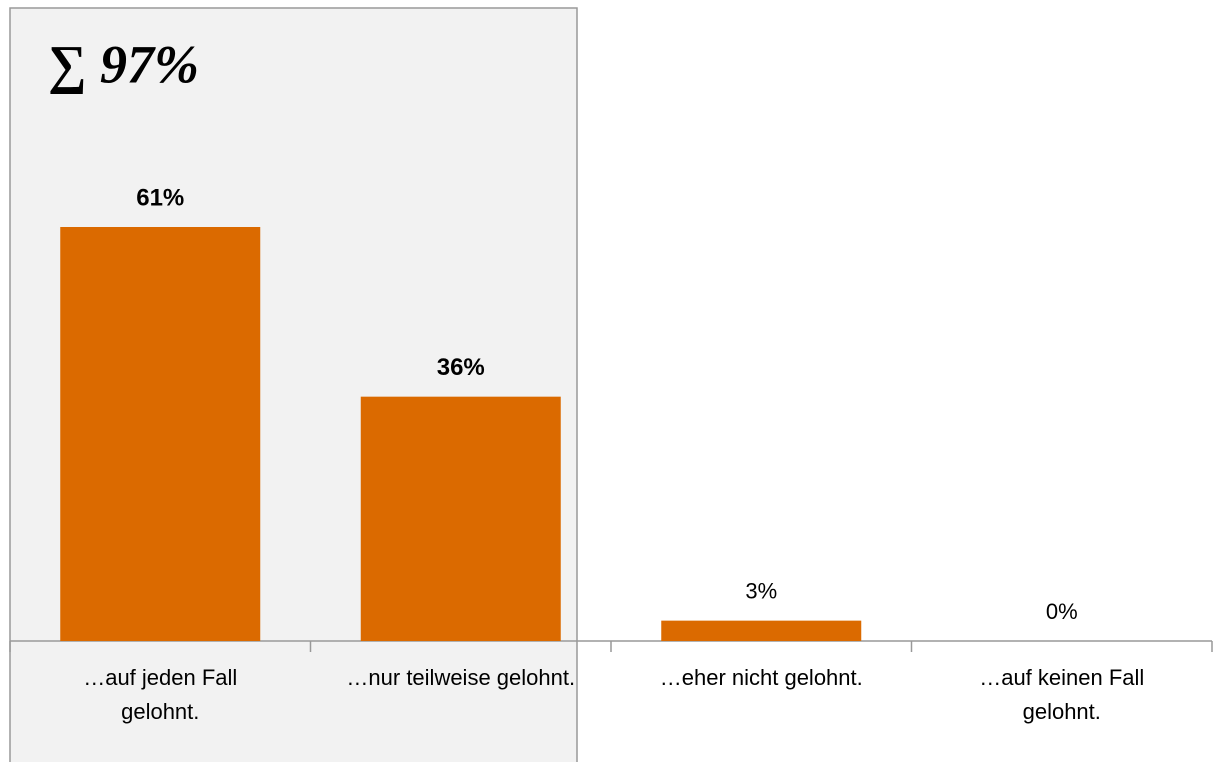  Describe the element at coordinates (761, 590) in the screenshot. I see `value-label: 3%` at that location.